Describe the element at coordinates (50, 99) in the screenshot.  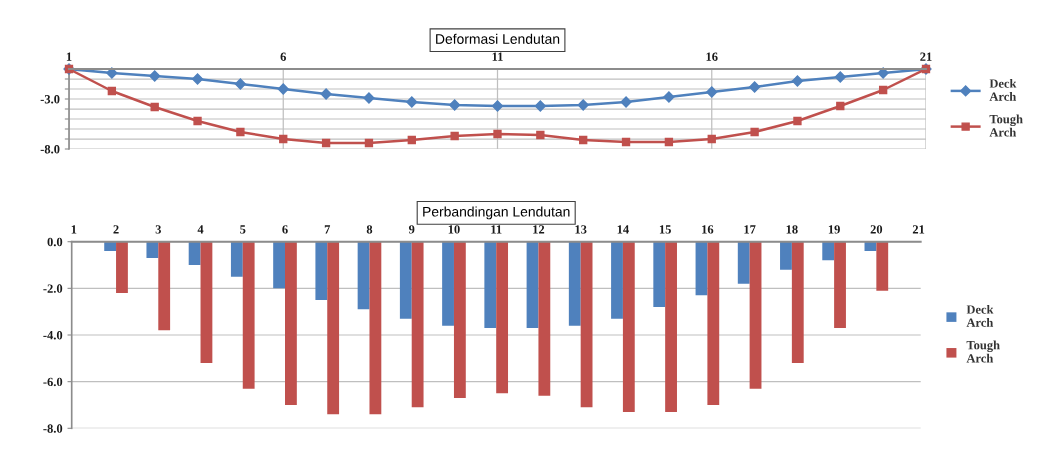
I see `y-tick-label: -3.0` at that location.